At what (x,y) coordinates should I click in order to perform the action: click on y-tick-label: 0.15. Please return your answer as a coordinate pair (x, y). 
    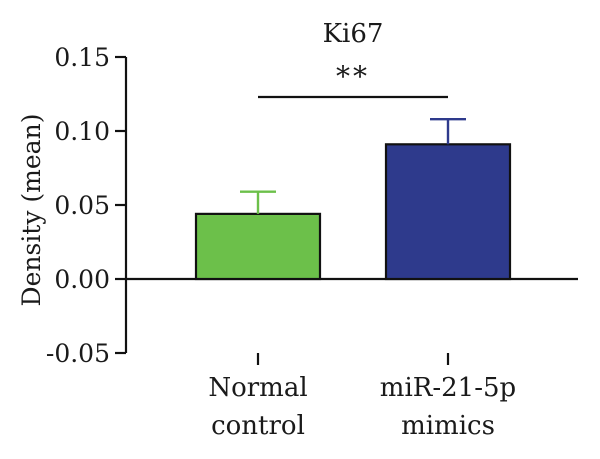
    Looking at the image, I should click on (82, 57).